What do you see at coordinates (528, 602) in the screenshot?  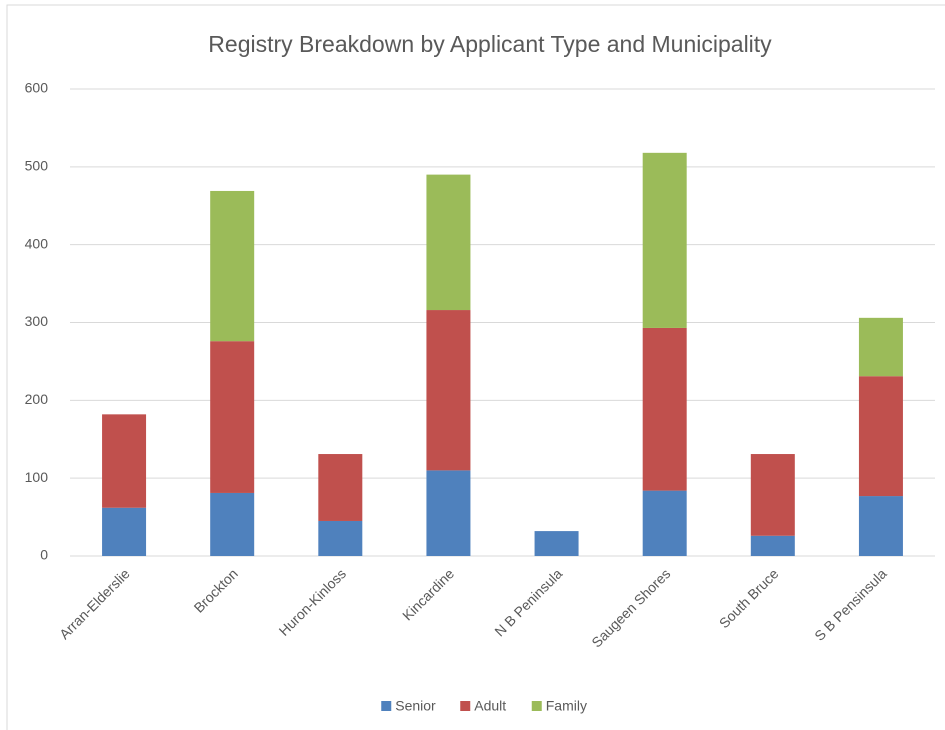 I see `x-tick-label: N B Peninsula` at bounding box center [528, 602].